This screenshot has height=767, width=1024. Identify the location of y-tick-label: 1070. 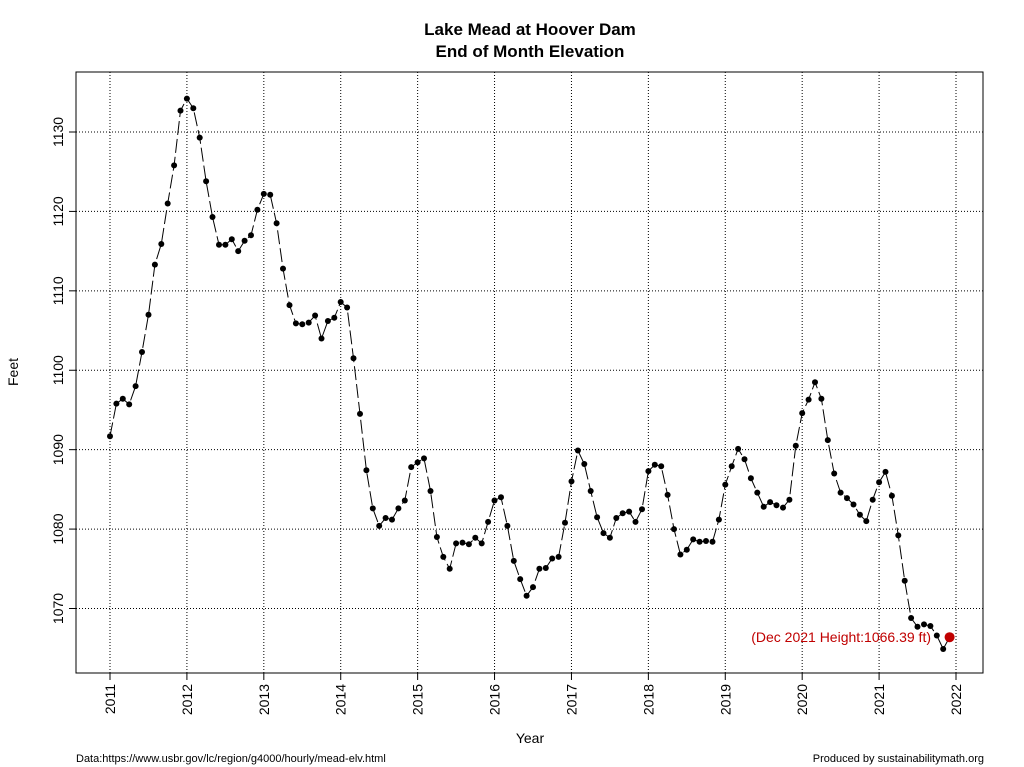
(58, 608).